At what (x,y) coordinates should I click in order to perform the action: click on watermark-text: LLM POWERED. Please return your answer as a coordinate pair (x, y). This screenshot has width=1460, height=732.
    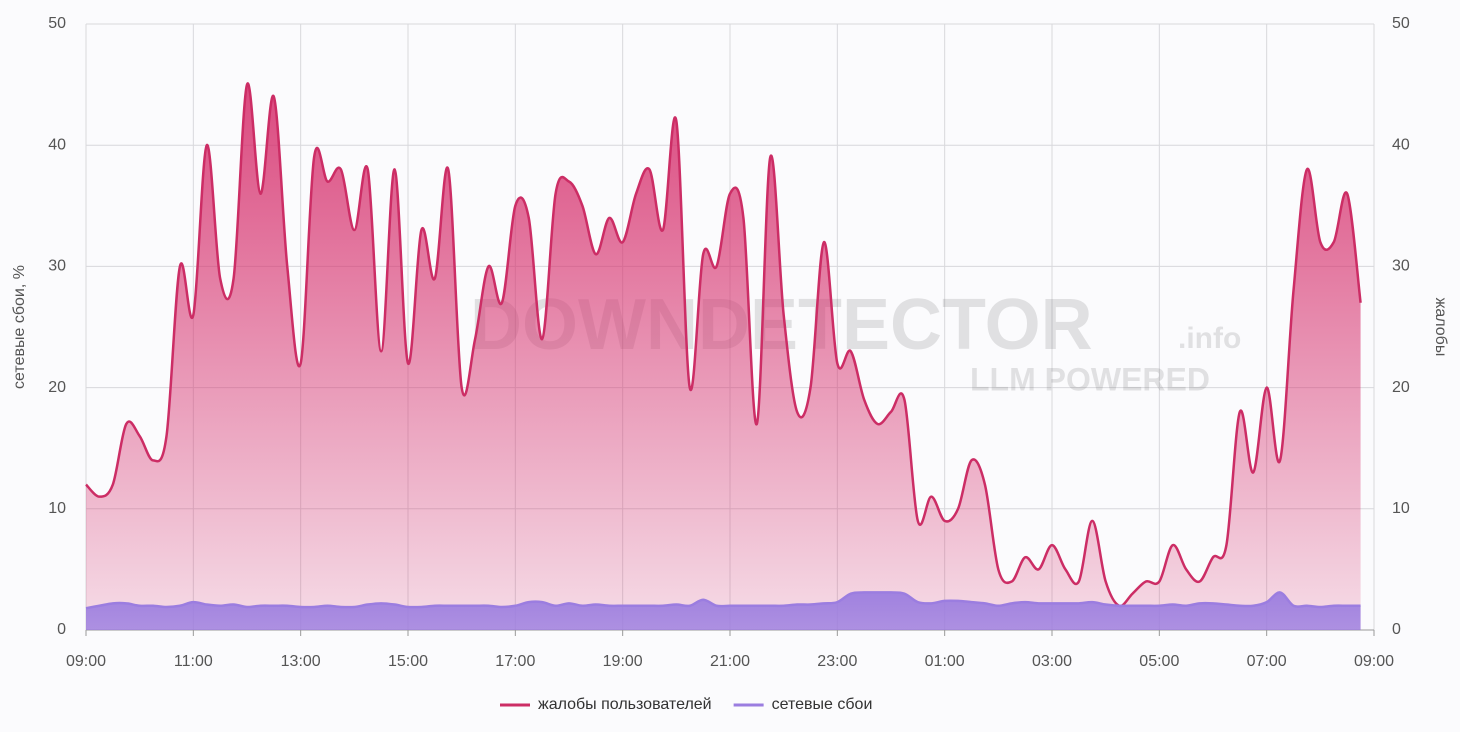
    Looking at the image, I should click on (1090, 379).